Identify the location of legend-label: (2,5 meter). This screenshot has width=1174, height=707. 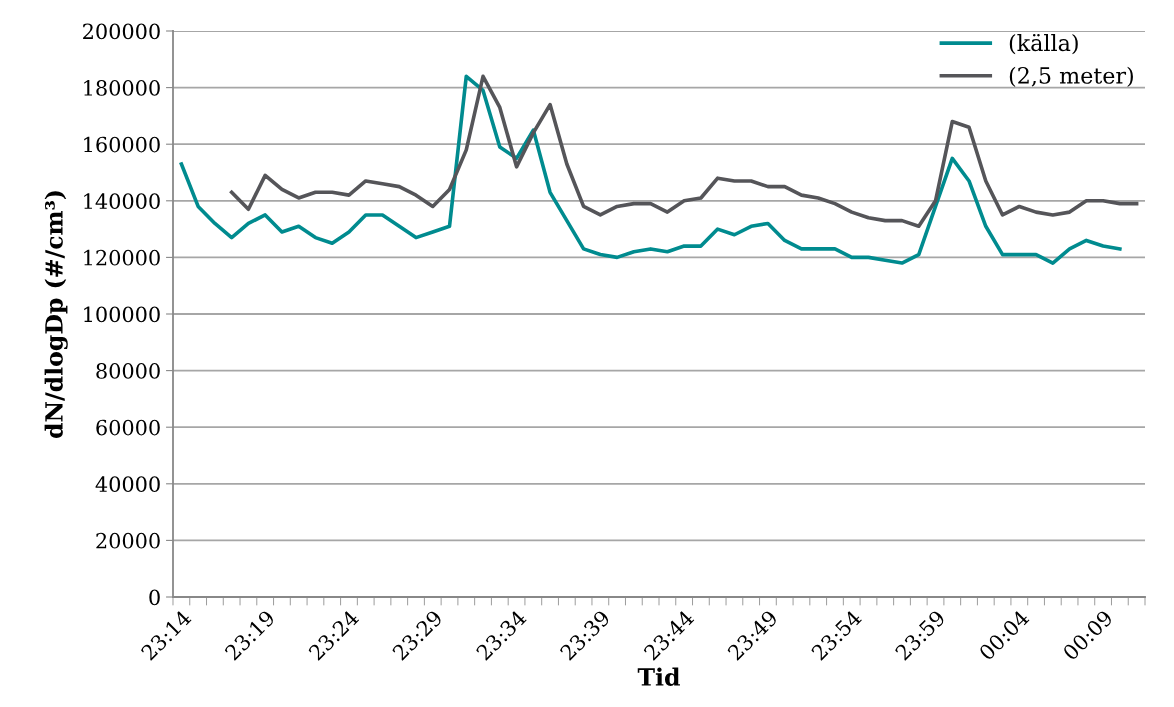
(1071, 76).